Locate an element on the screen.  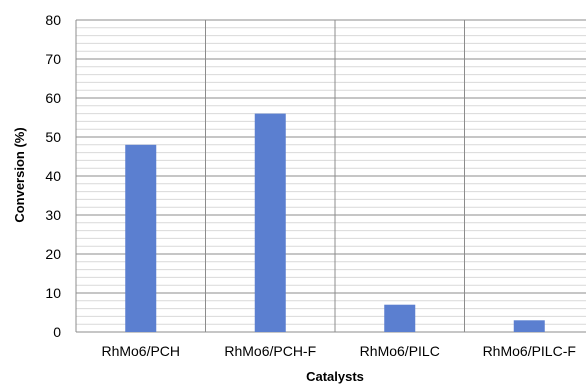
y-axis-tick-labels: 0 10 20 30 40 50 60 70 80 is located at coordinates (53, 176).